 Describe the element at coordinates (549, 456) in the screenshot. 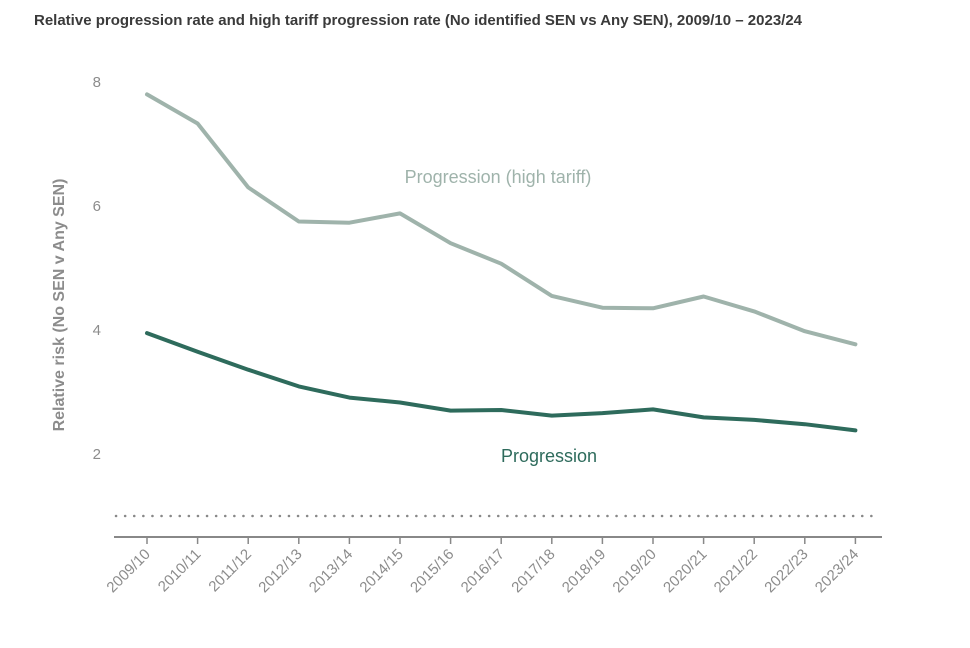

I see `series-label-progression: Progression` at that location.